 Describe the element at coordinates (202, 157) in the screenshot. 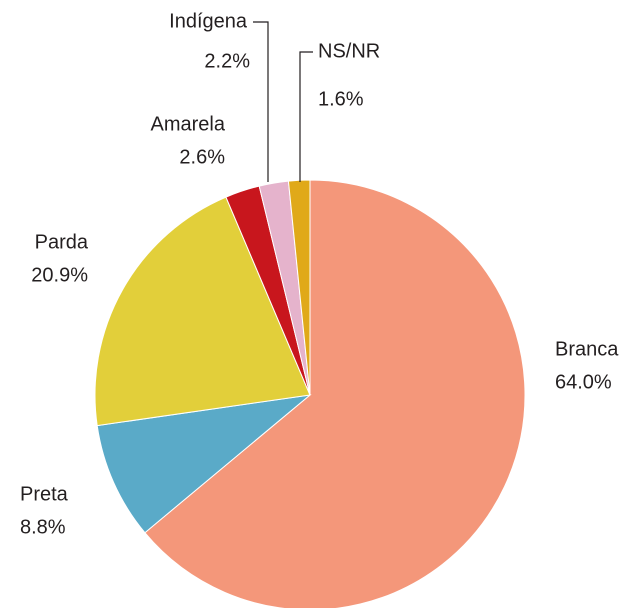

I see `value-label: 2.6%` at that location.